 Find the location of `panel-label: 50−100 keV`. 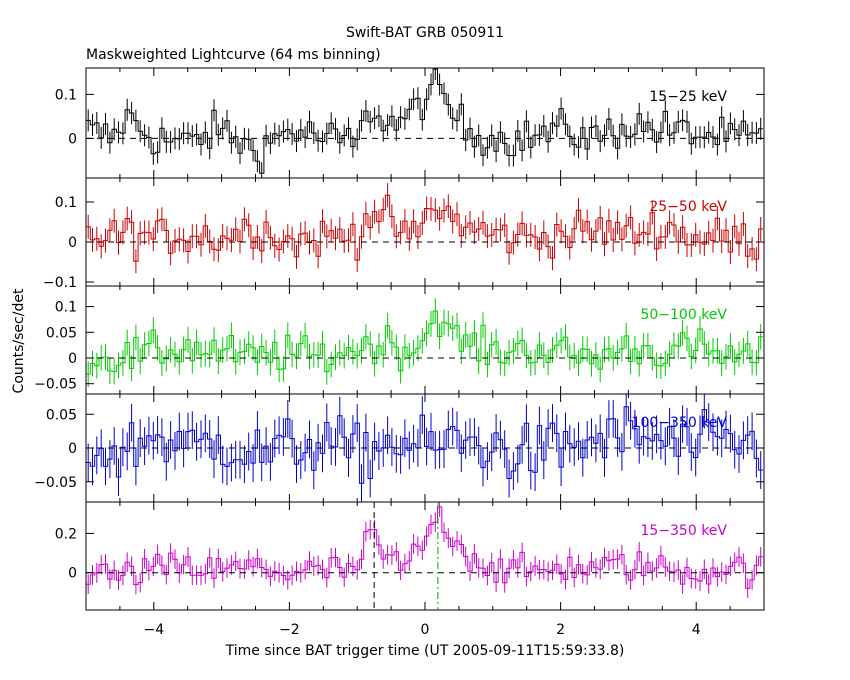

panel-label: 50−100 keV is located at coordinates (683, 315).